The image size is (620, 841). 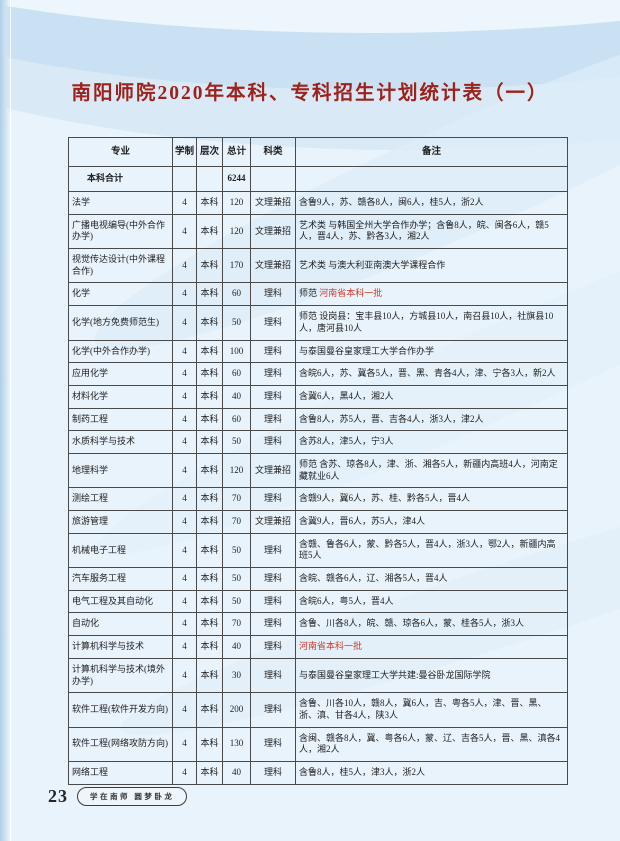 I want to click on table-row: 水质科学与技术 4 本科 50 理科 含苏8人，津5人，宁3人, so click(x=318, y=442).